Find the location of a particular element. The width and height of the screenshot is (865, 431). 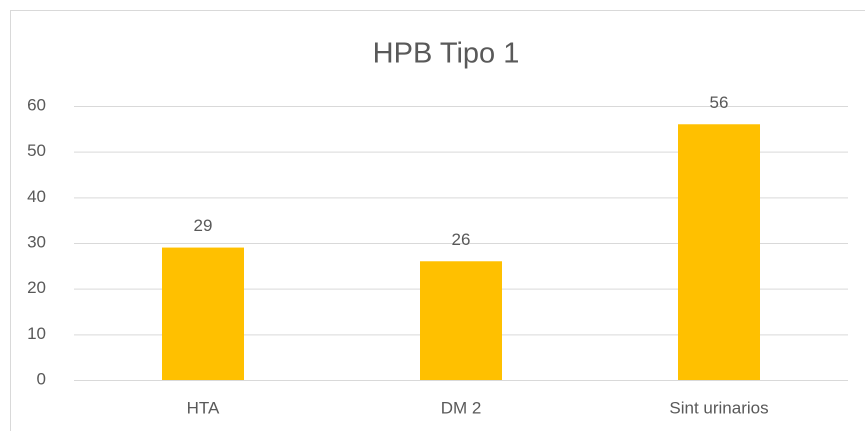

x-tick-label: DM 2 is located at coordinates (461, 407).